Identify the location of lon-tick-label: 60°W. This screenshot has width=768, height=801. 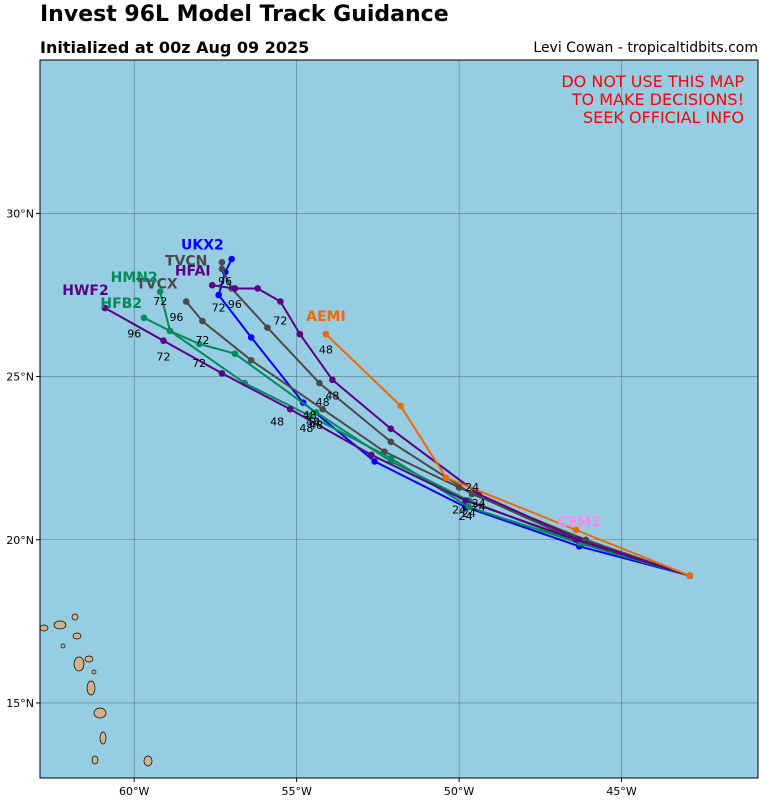
(134, 791).